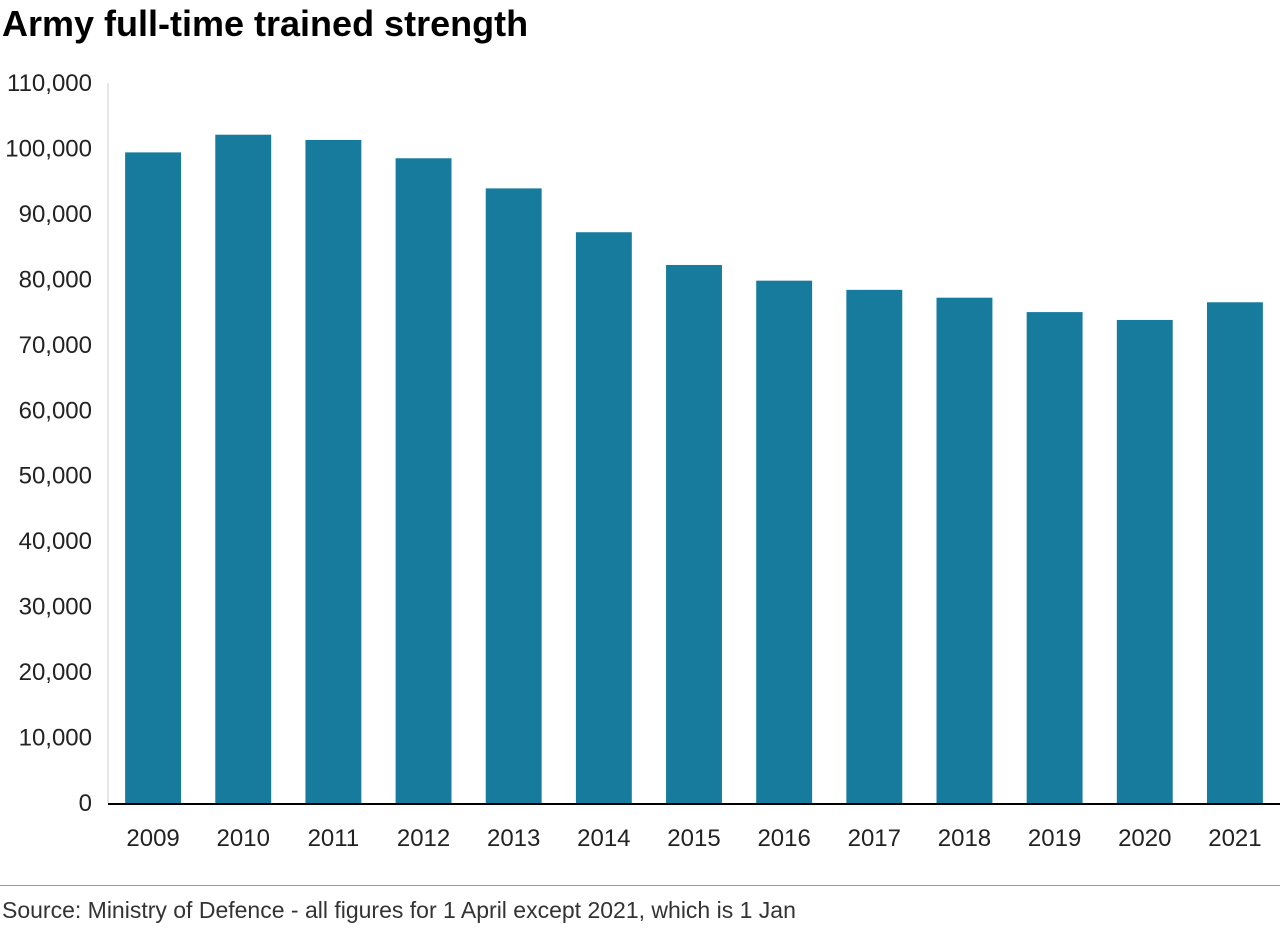 The width and height of the screenshot is (1280, 930). Describe the element at coordinates (603, 838) in the screenshot. I see `x-tick-label: 2014` at that location.